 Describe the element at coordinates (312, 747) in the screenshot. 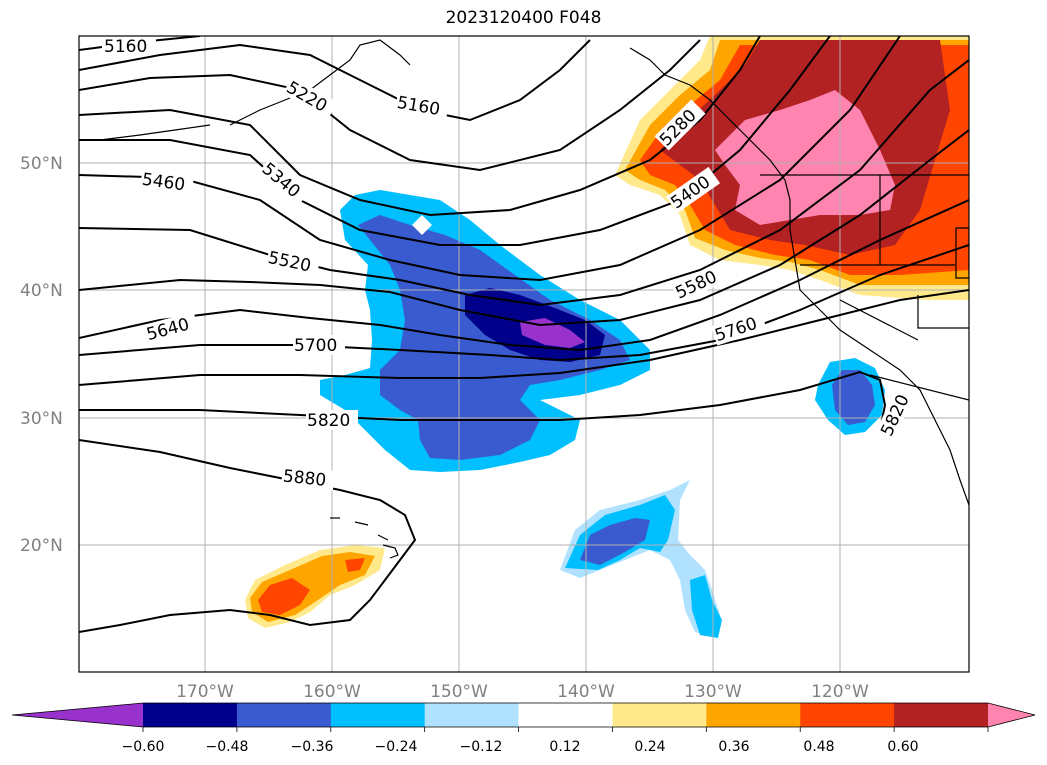

I see `colorbar-label-neg036: −0.36` at that location.